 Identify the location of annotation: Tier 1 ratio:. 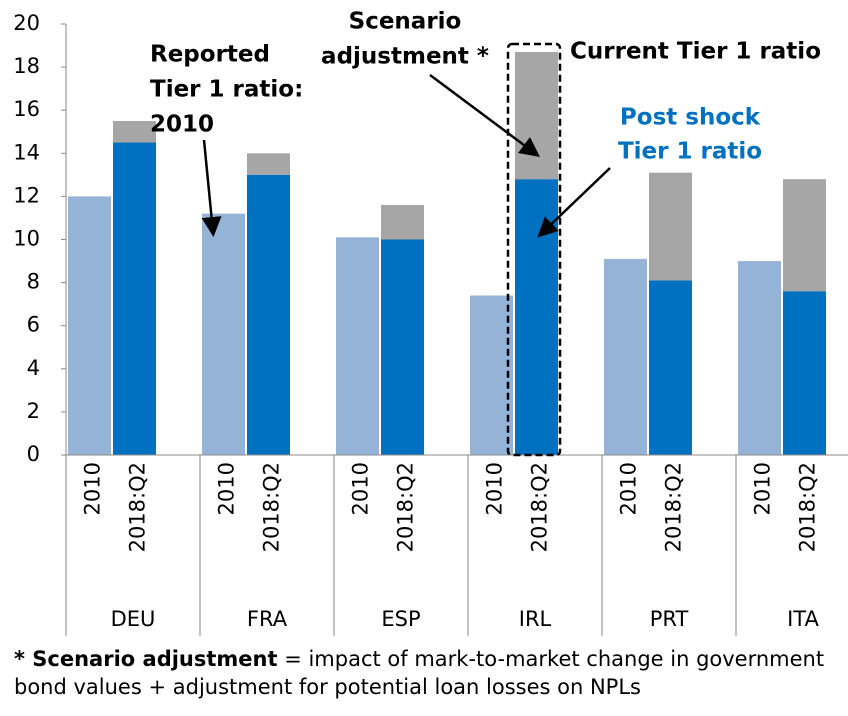
(226, 90).